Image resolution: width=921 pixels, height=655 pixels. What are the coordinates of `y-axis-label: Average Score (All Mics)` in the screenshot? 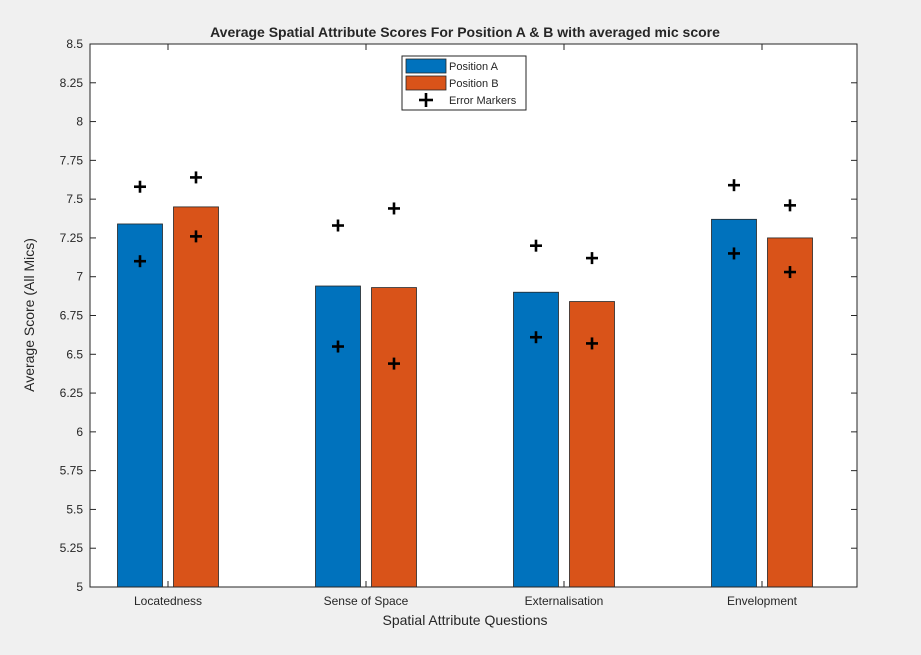 It's located at (29, 315).